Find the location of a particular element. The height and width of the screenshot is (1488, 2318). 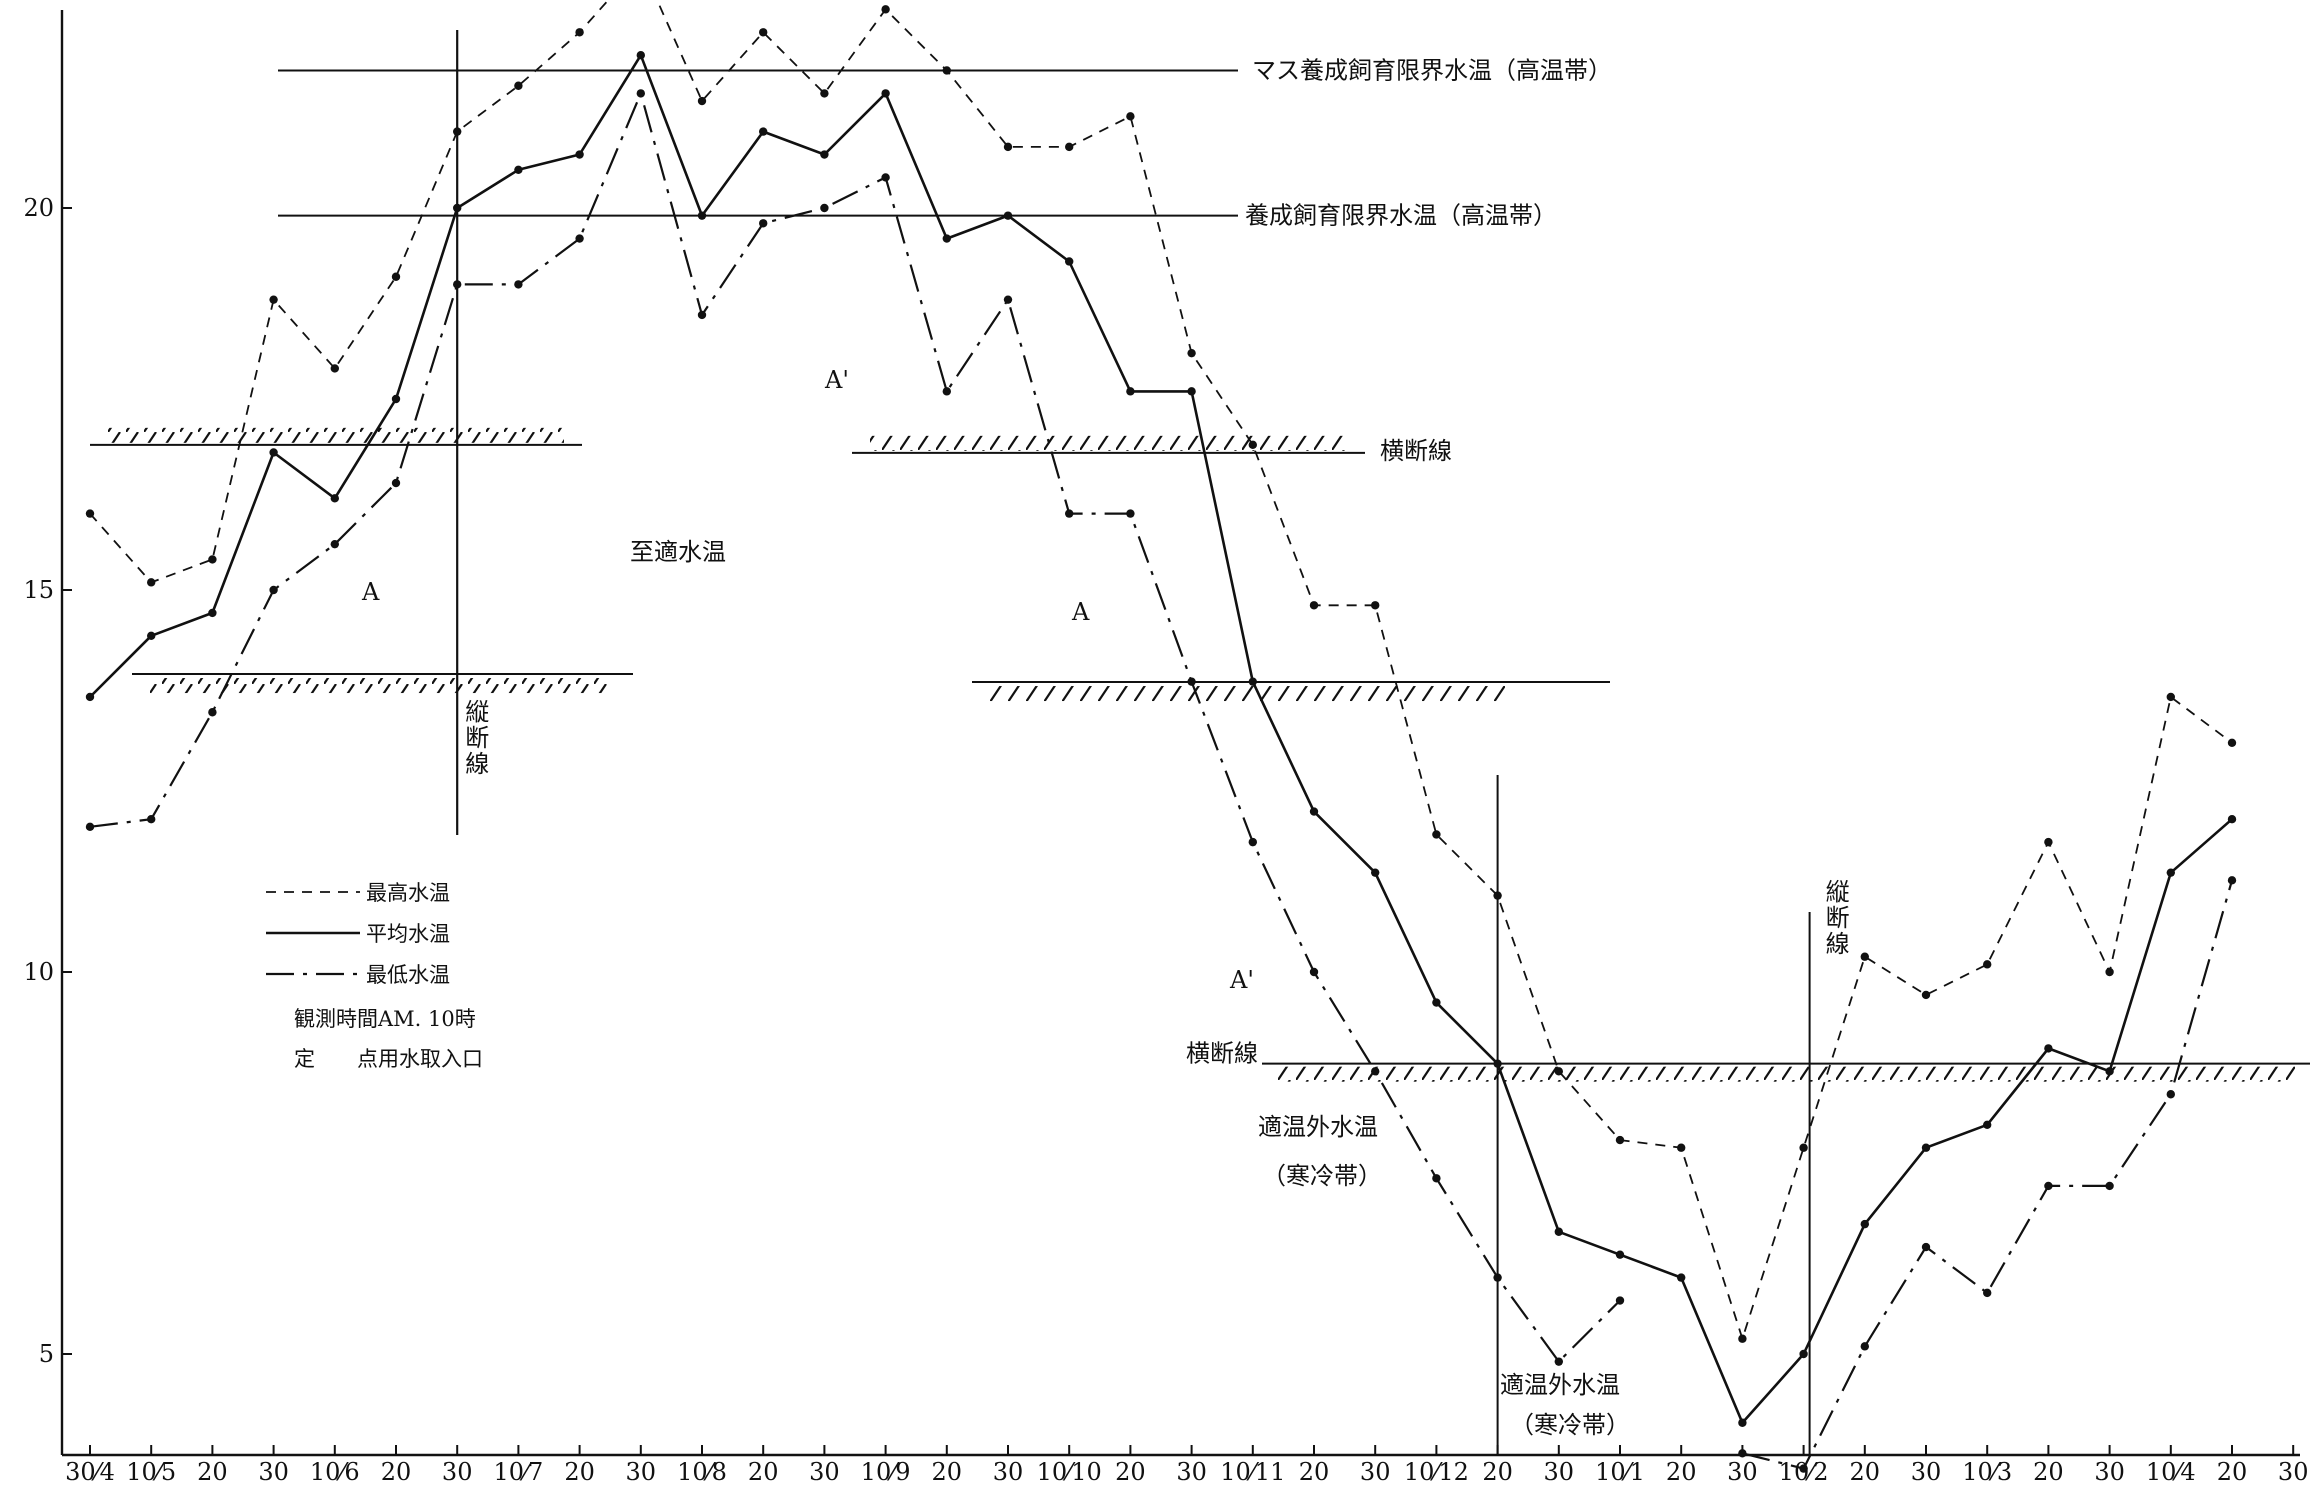

x-tick-label: 10⁄4 is located at coordinates (2171, 1472).